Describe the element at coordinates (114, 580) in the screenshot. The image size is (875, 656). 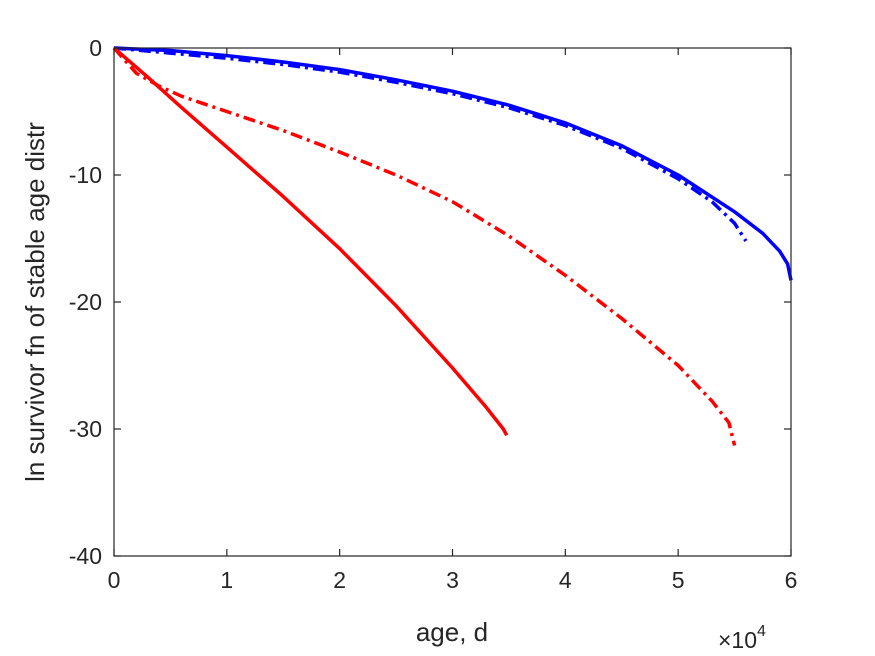
I see `x-tick-label: 0` at that location.